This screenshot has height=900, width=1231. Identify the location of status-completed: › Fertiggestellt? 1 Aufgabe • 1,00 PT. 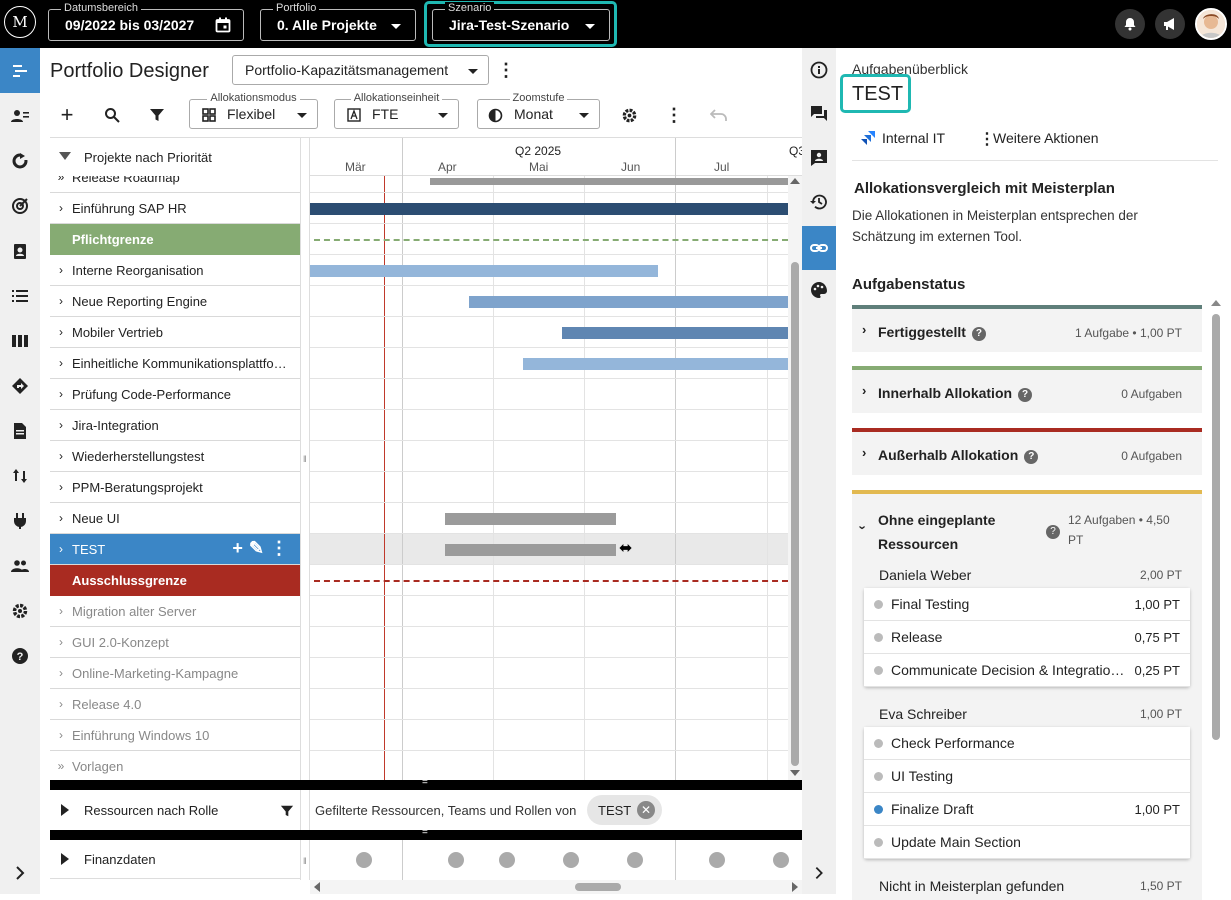
(1027, 328).